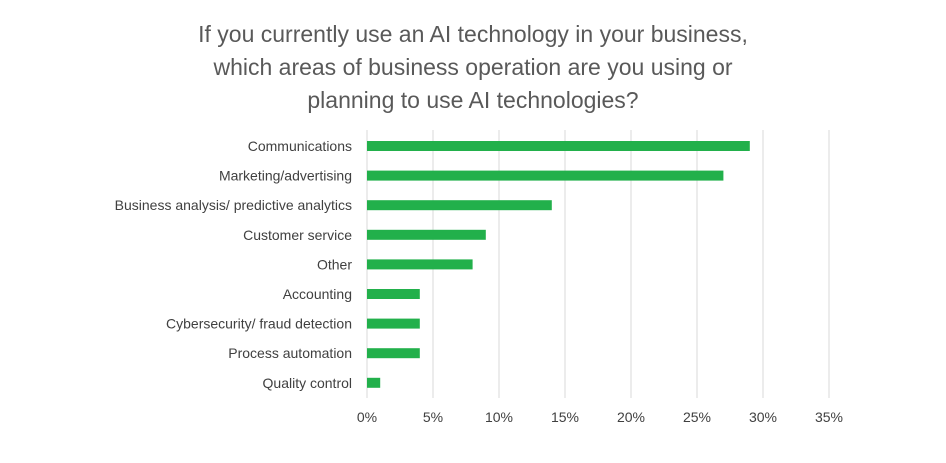  I want to click on x-tick-label: 35%, so click(829, 417).